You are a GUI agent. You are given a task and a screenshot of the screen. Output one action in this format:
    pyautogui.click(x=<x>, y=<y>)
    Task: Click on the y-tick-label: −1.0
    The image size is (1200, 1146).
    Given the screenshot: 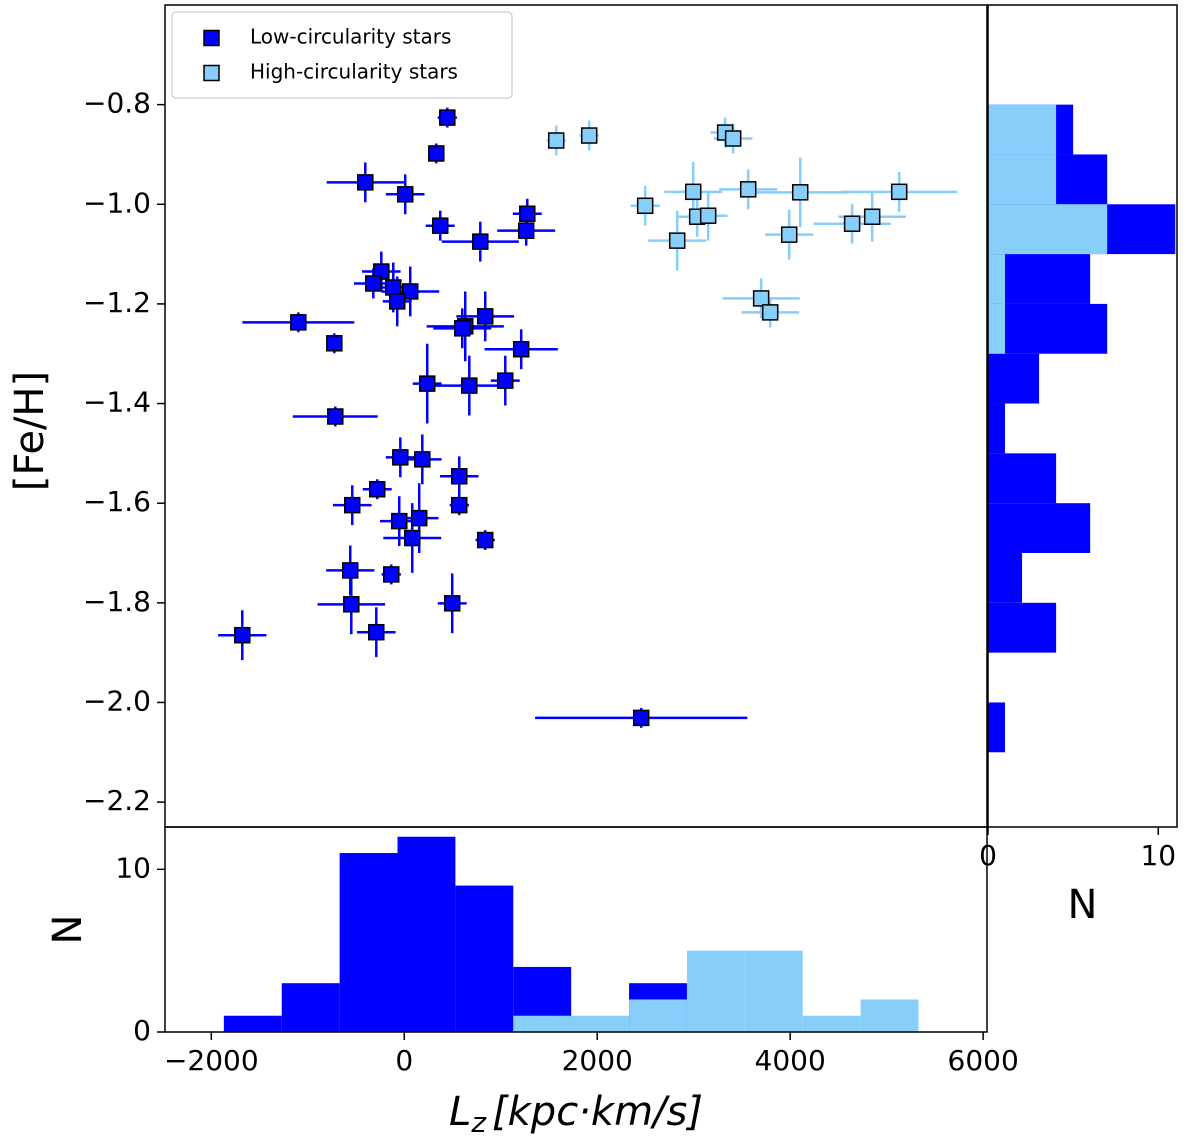 What is the action you would take?
    pyautogui.click(x=117, y=202)
    